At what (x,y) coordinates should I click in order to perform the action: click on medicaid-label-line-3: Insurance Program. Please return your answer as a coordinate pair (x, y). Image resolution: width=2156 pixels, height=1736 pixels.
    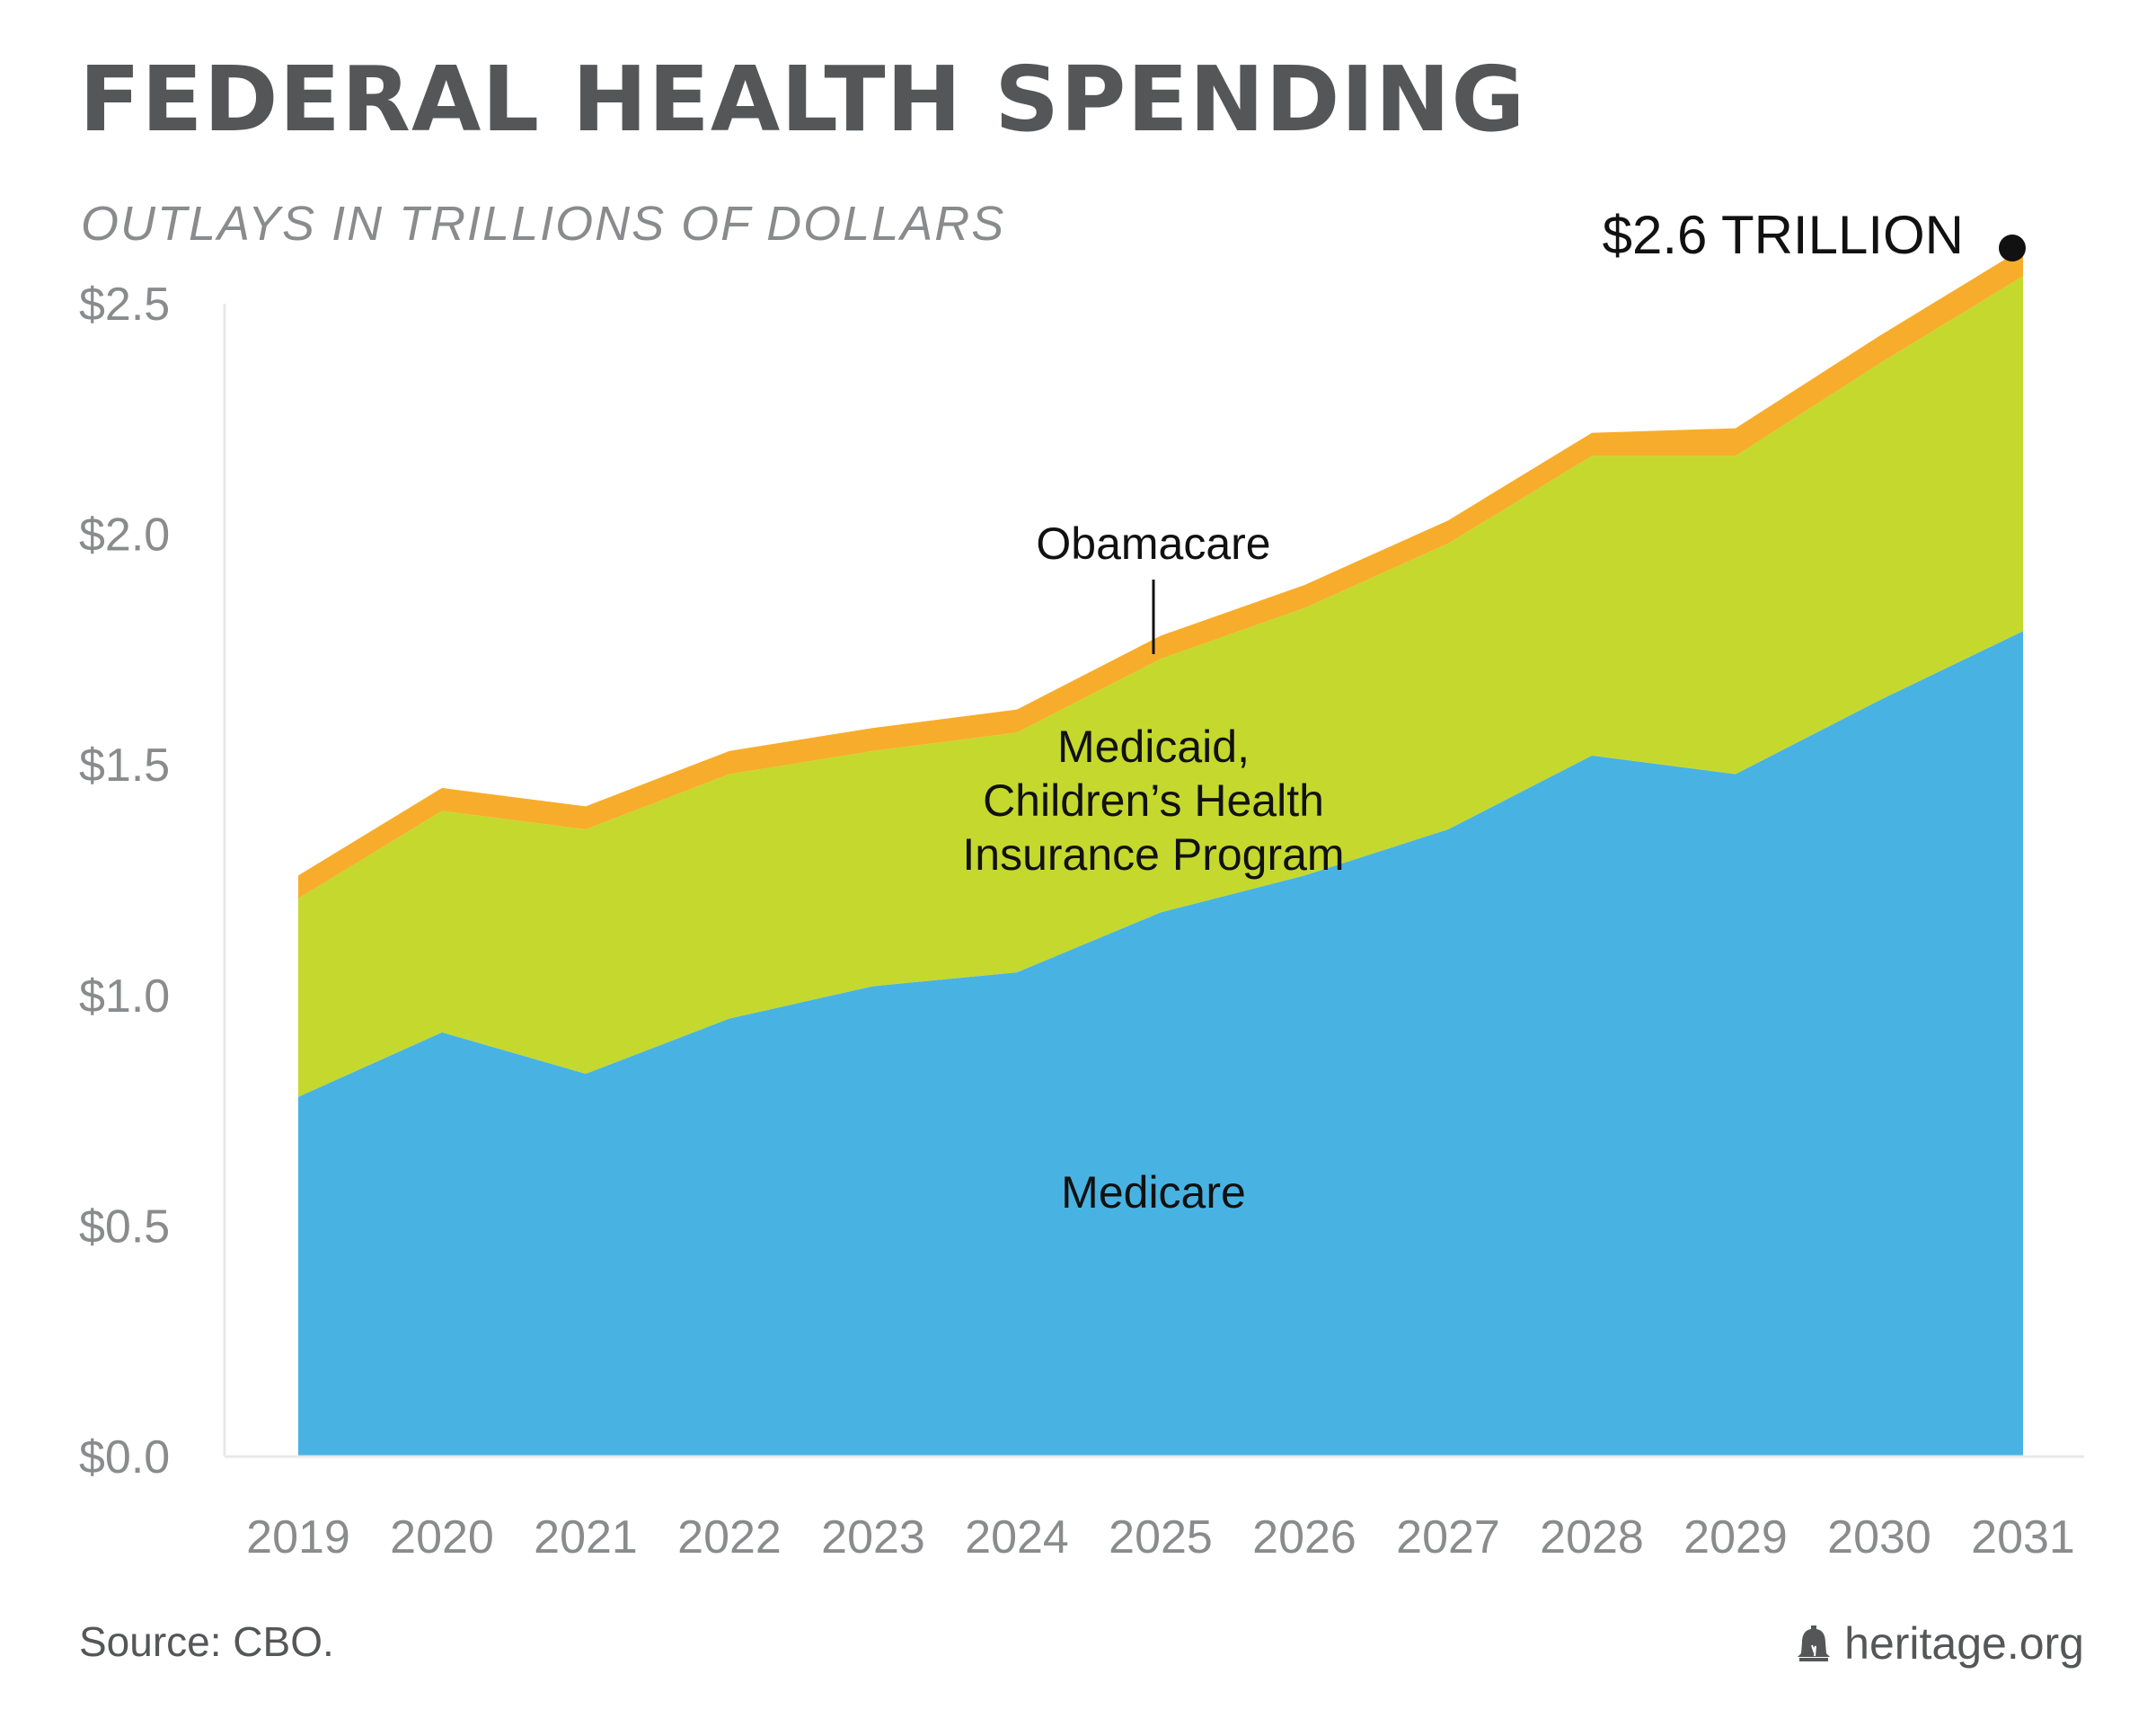
    Looking at the image, I should click on (1153, 854).